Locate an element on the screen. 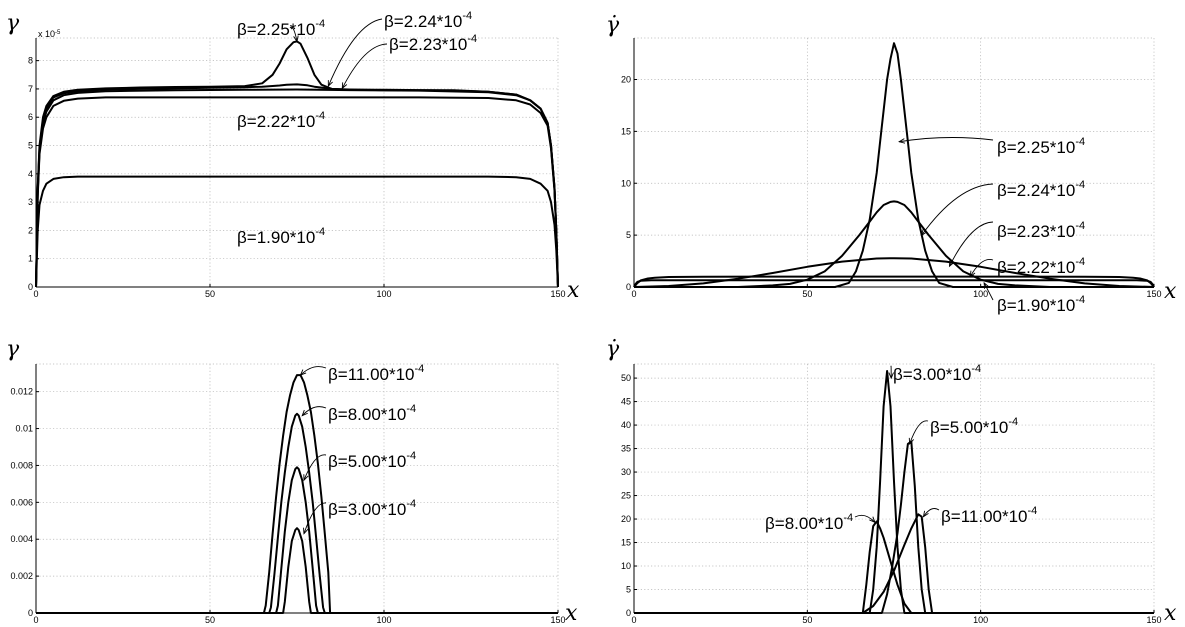 This screenshot has height=627, width=1185. y-tick-label: 8 is located at coordinates (30, 61).